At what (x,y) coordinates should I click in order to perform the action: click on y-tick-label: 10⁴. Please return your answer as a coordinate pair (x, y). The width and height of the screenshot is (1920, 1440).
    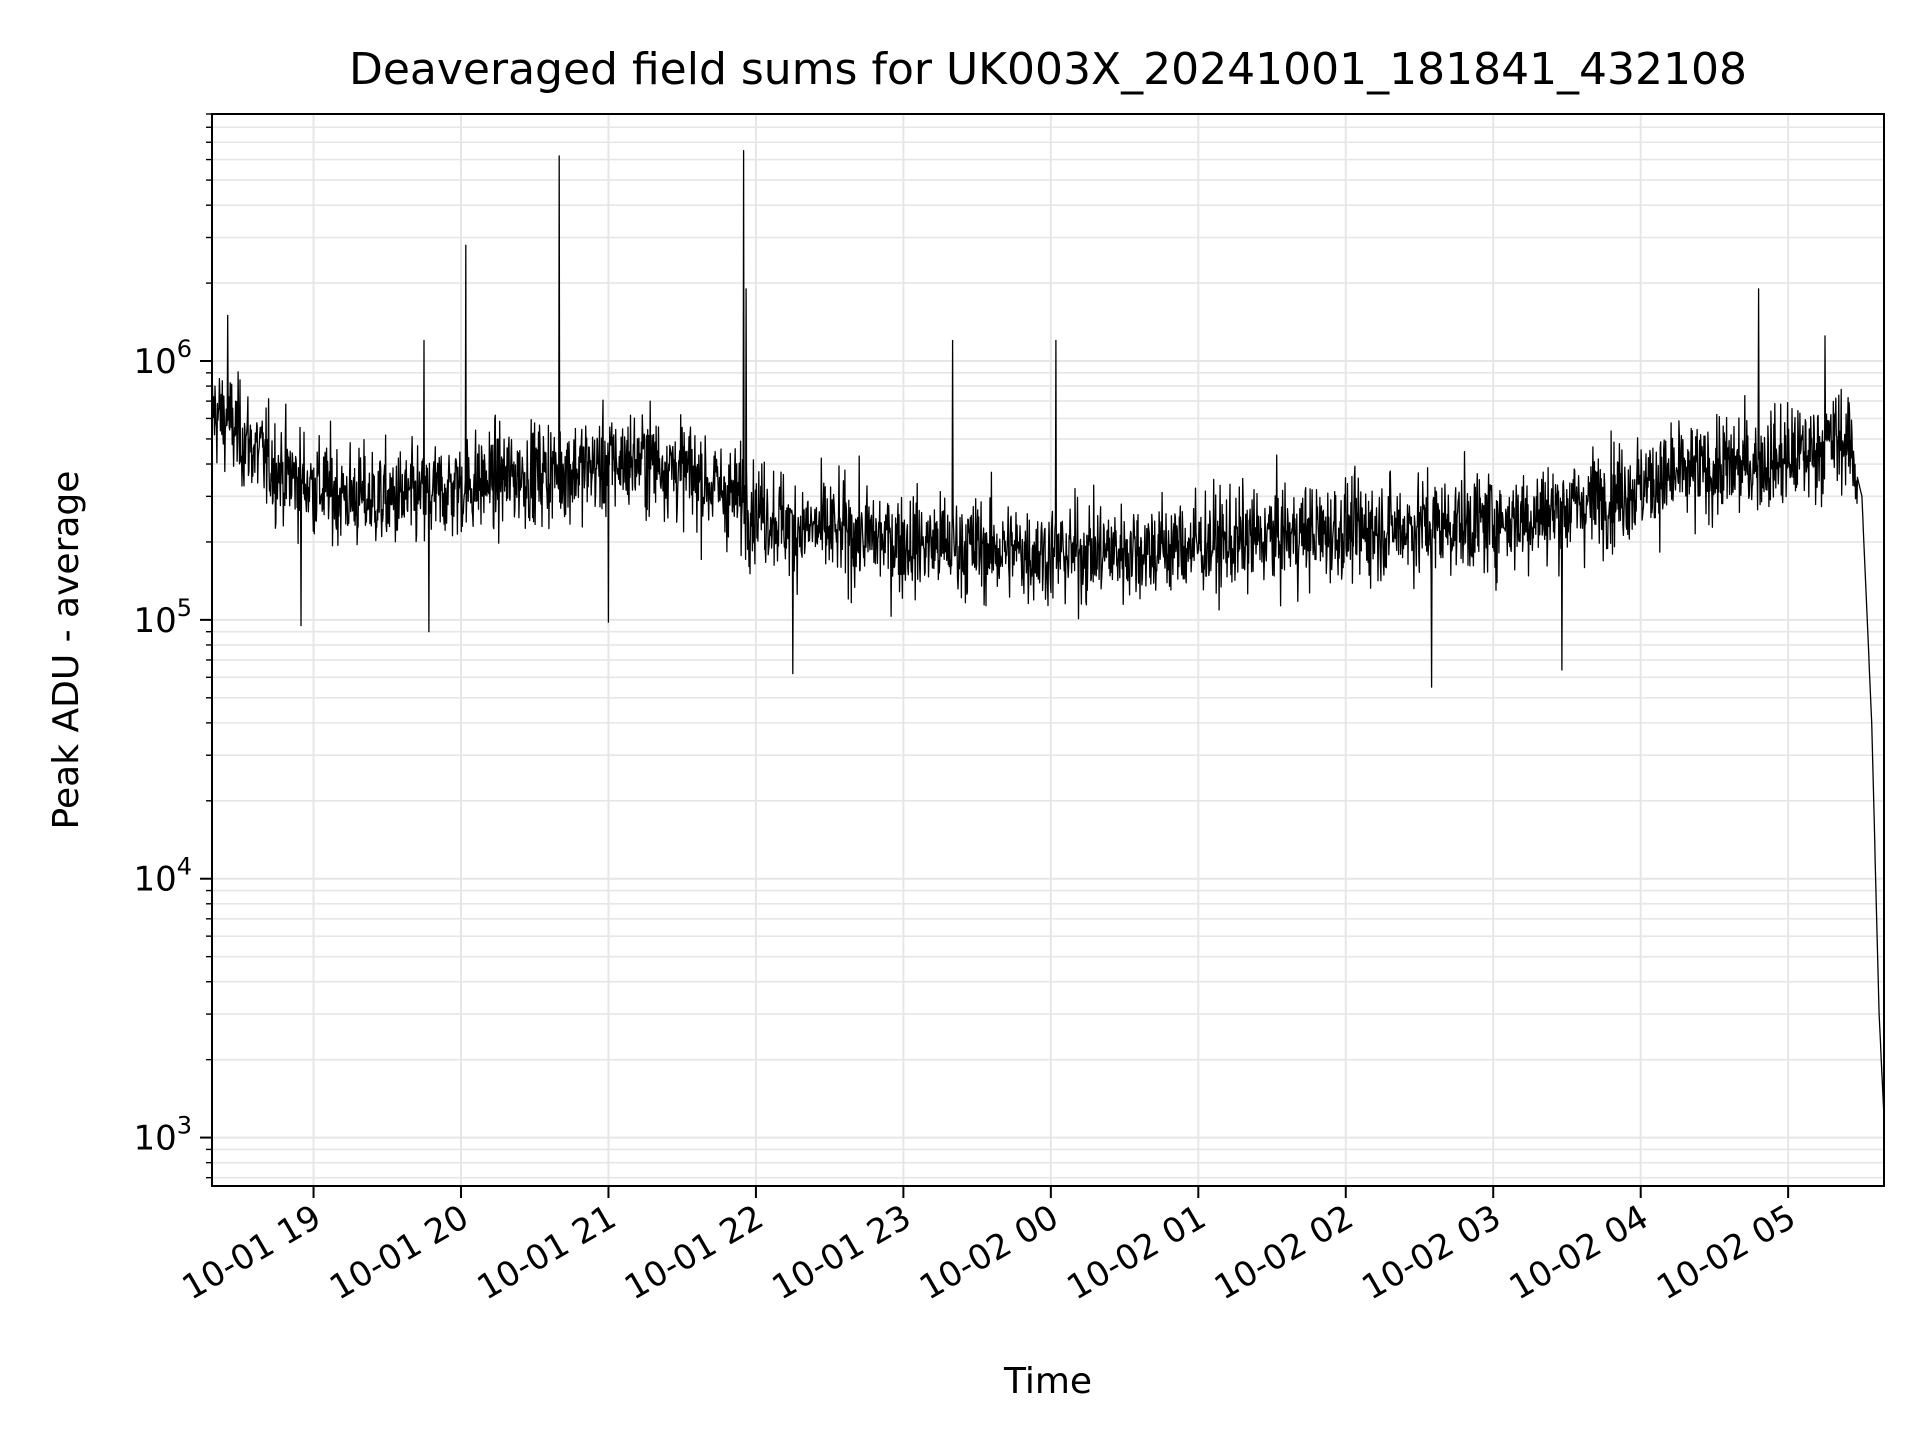
    Looking at the image, I should click on (162, 876).